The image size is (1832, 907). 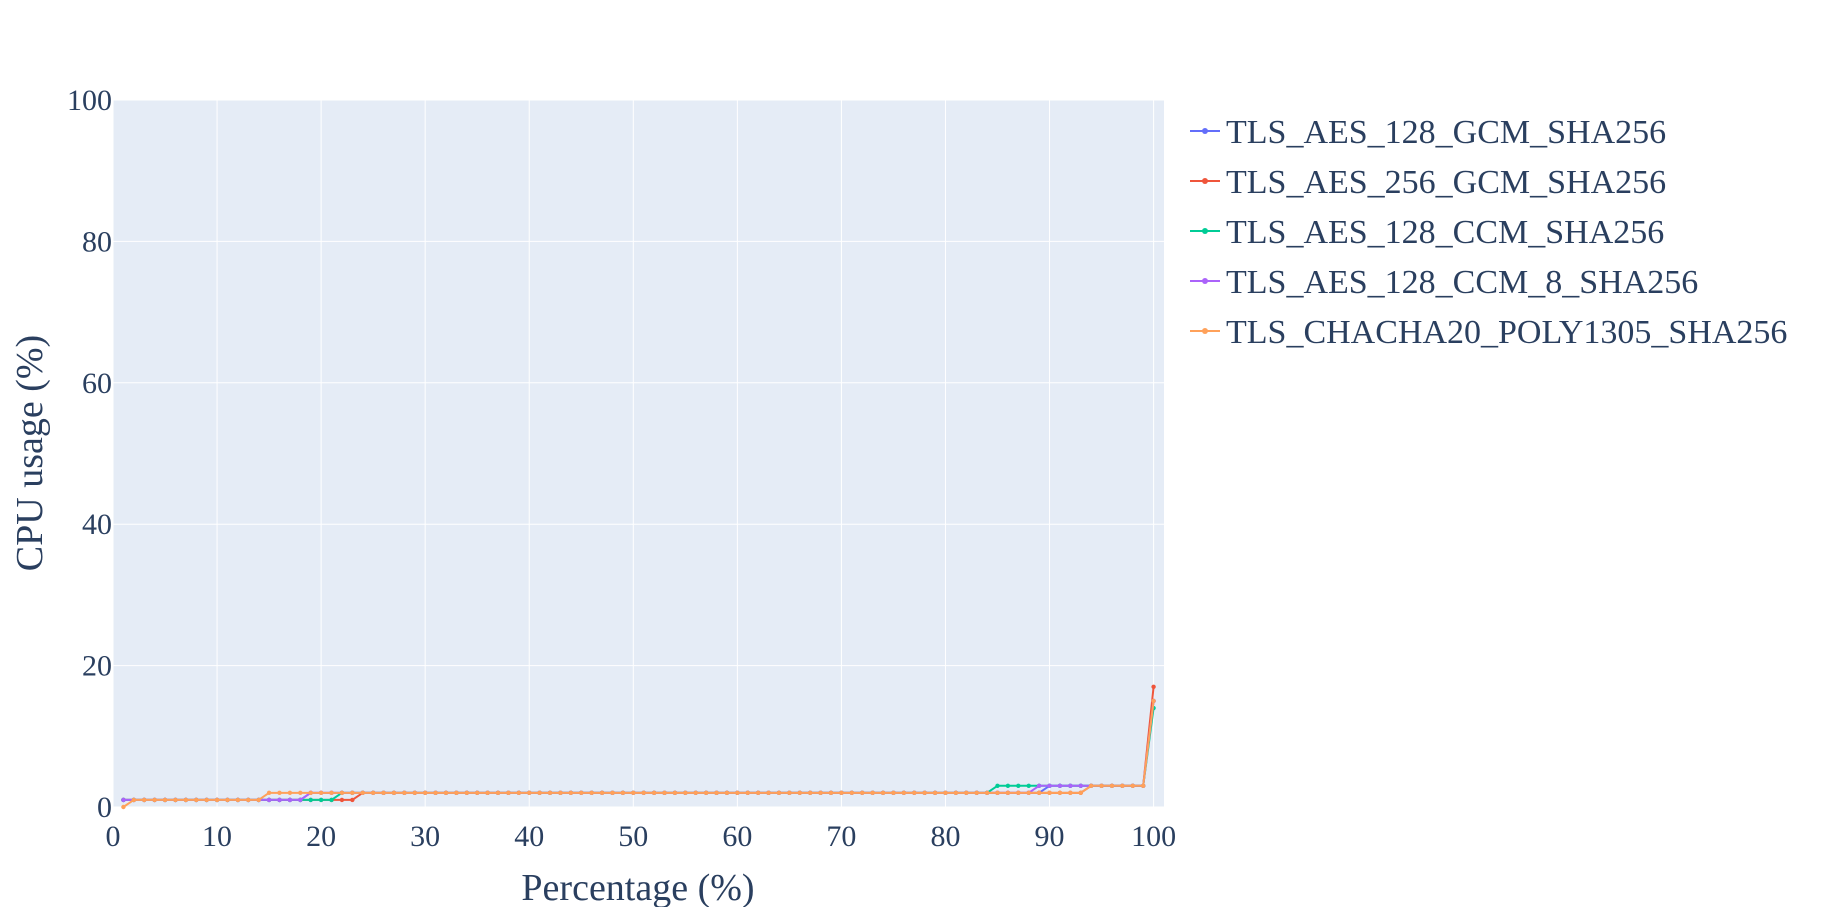 I want to click on legend-label: TLS_AES_128_CCM_SHA256, so click(x=1445, y=232).